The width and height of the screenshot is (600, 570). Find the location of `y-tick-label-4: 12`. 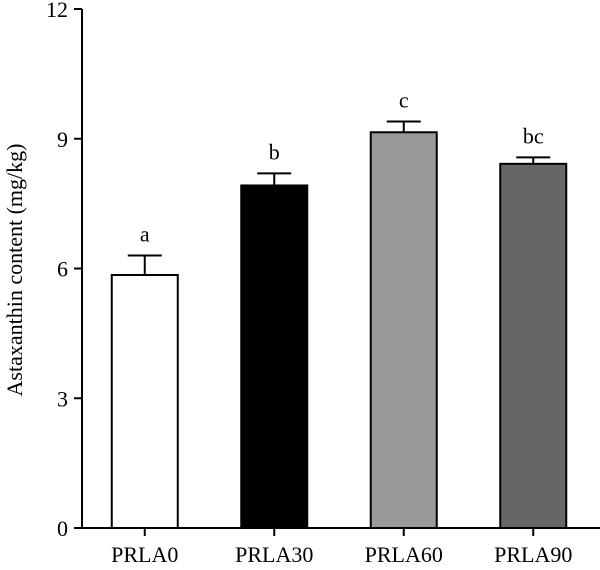

y-tick-label-4: 12 is located at coordinates (57, 11).